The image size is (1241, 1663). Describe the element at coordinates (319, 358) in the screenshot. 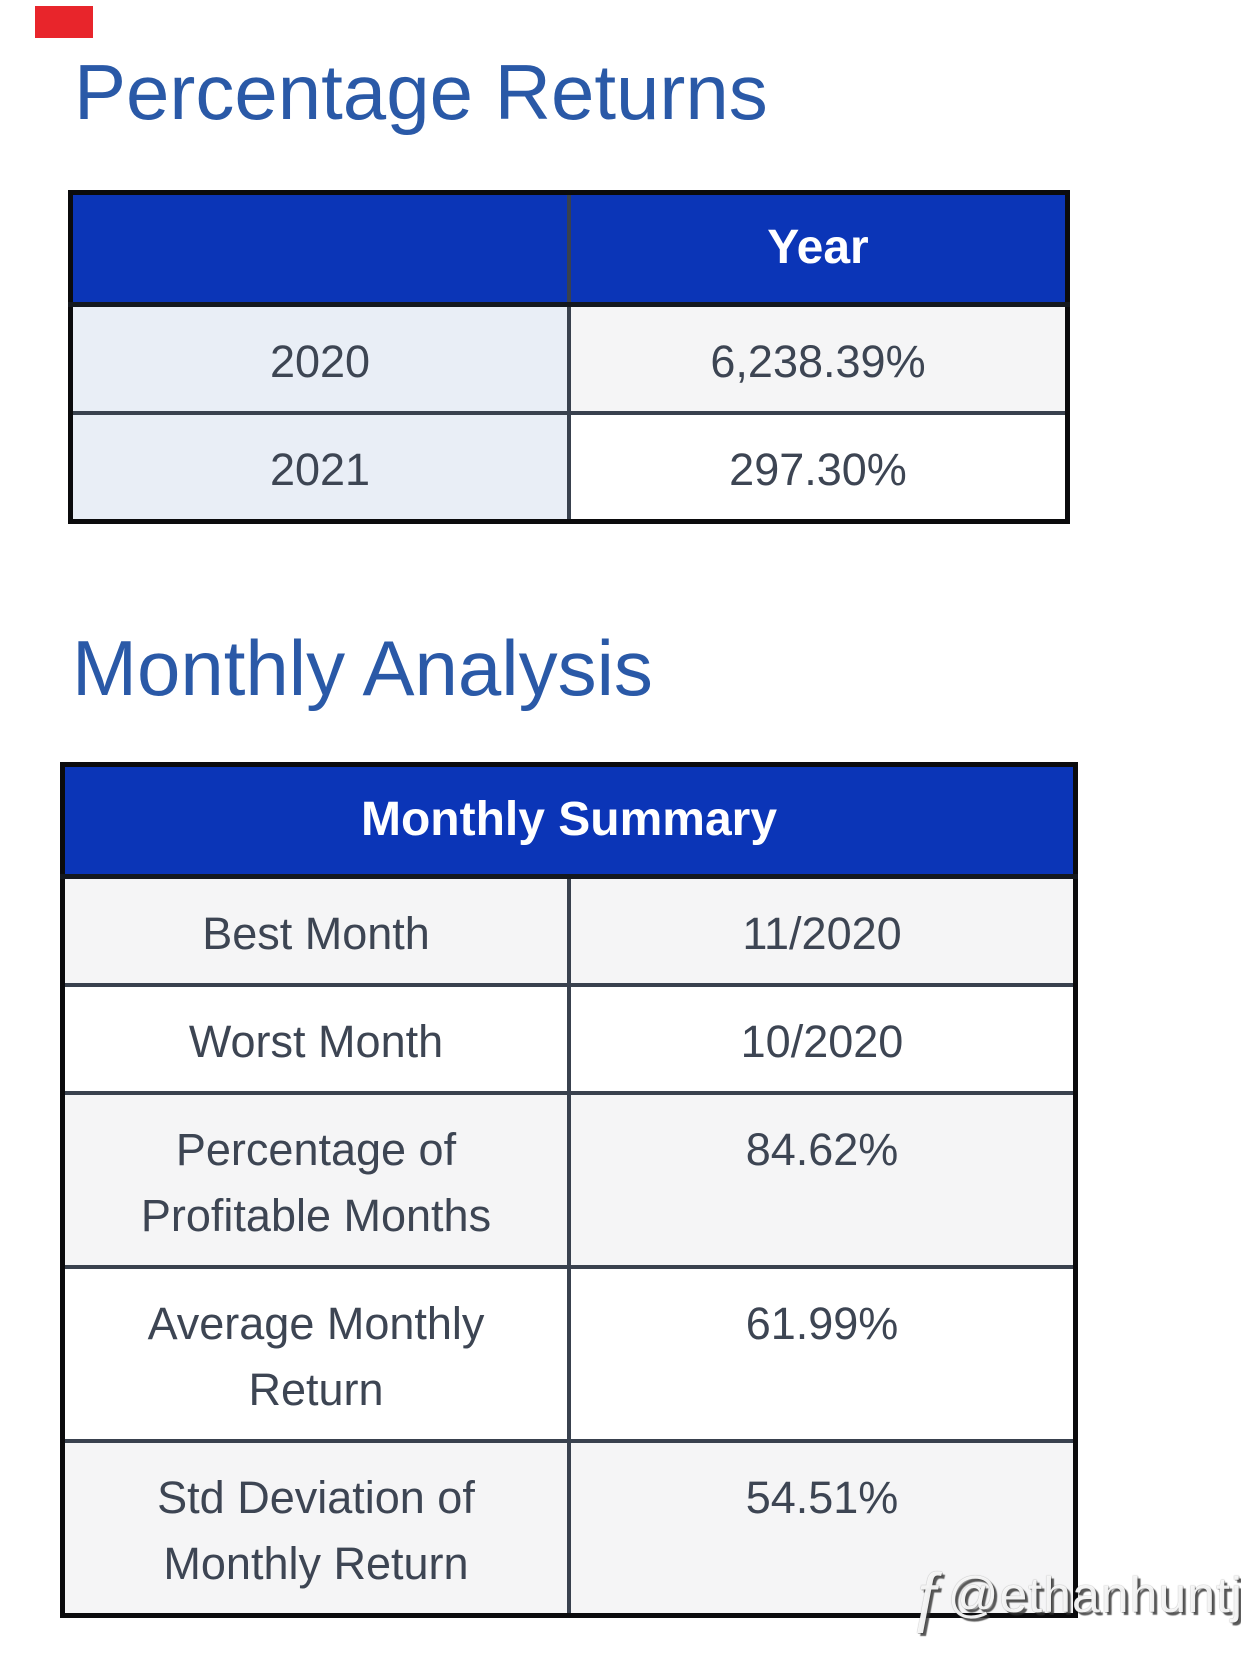

I see `year-label: 2020` at that location.